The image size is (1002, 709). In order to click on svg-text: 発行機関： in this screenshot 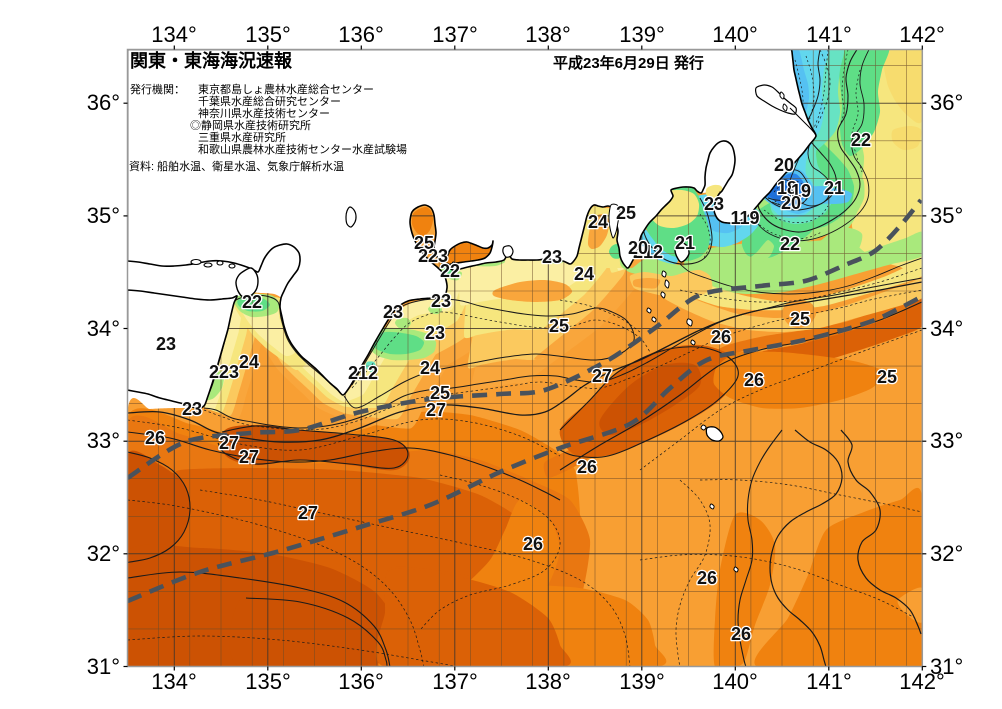, I will do `click(157, 89)`.